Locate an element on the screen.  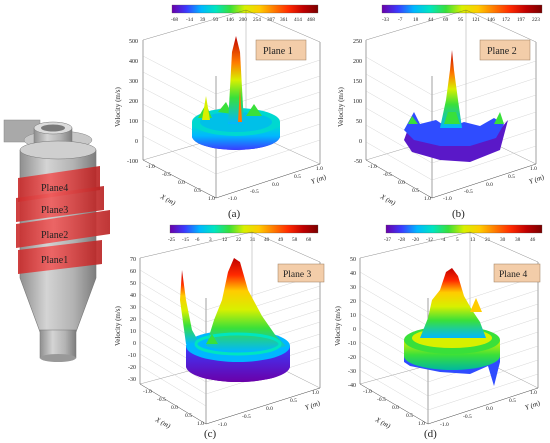
colorbar-tick: 307 is located at coordinates (271, 20).